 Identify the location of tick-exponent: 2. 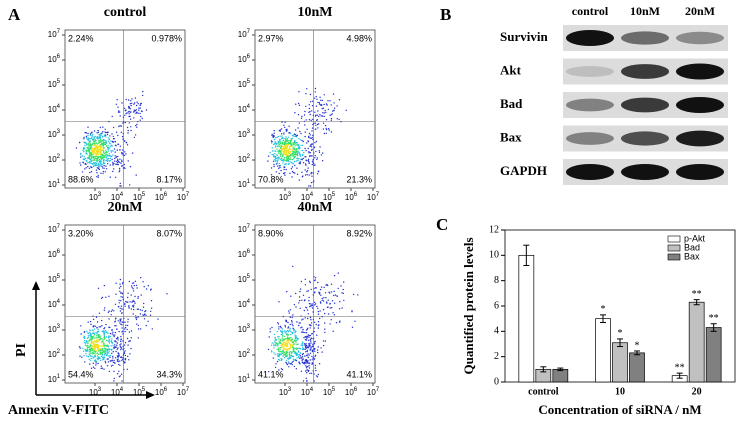
(59, 157).